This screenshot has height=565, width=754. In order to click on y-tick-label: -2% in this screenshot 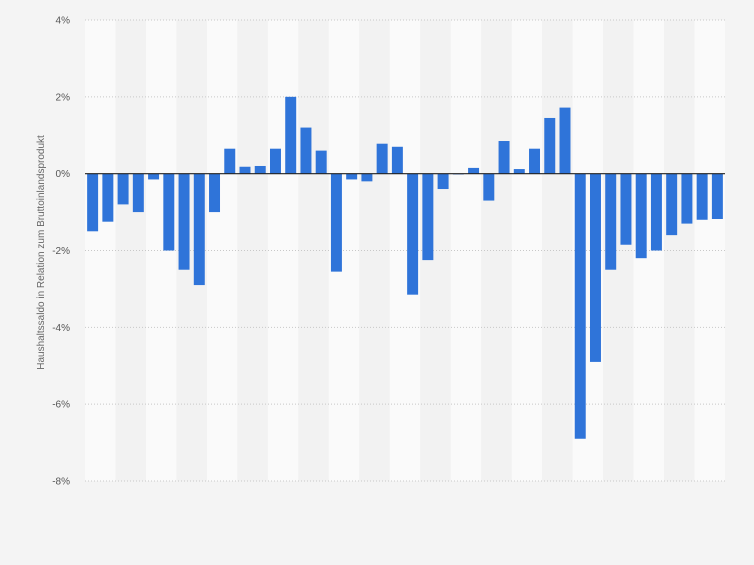, I will do `click(61, 251)`.